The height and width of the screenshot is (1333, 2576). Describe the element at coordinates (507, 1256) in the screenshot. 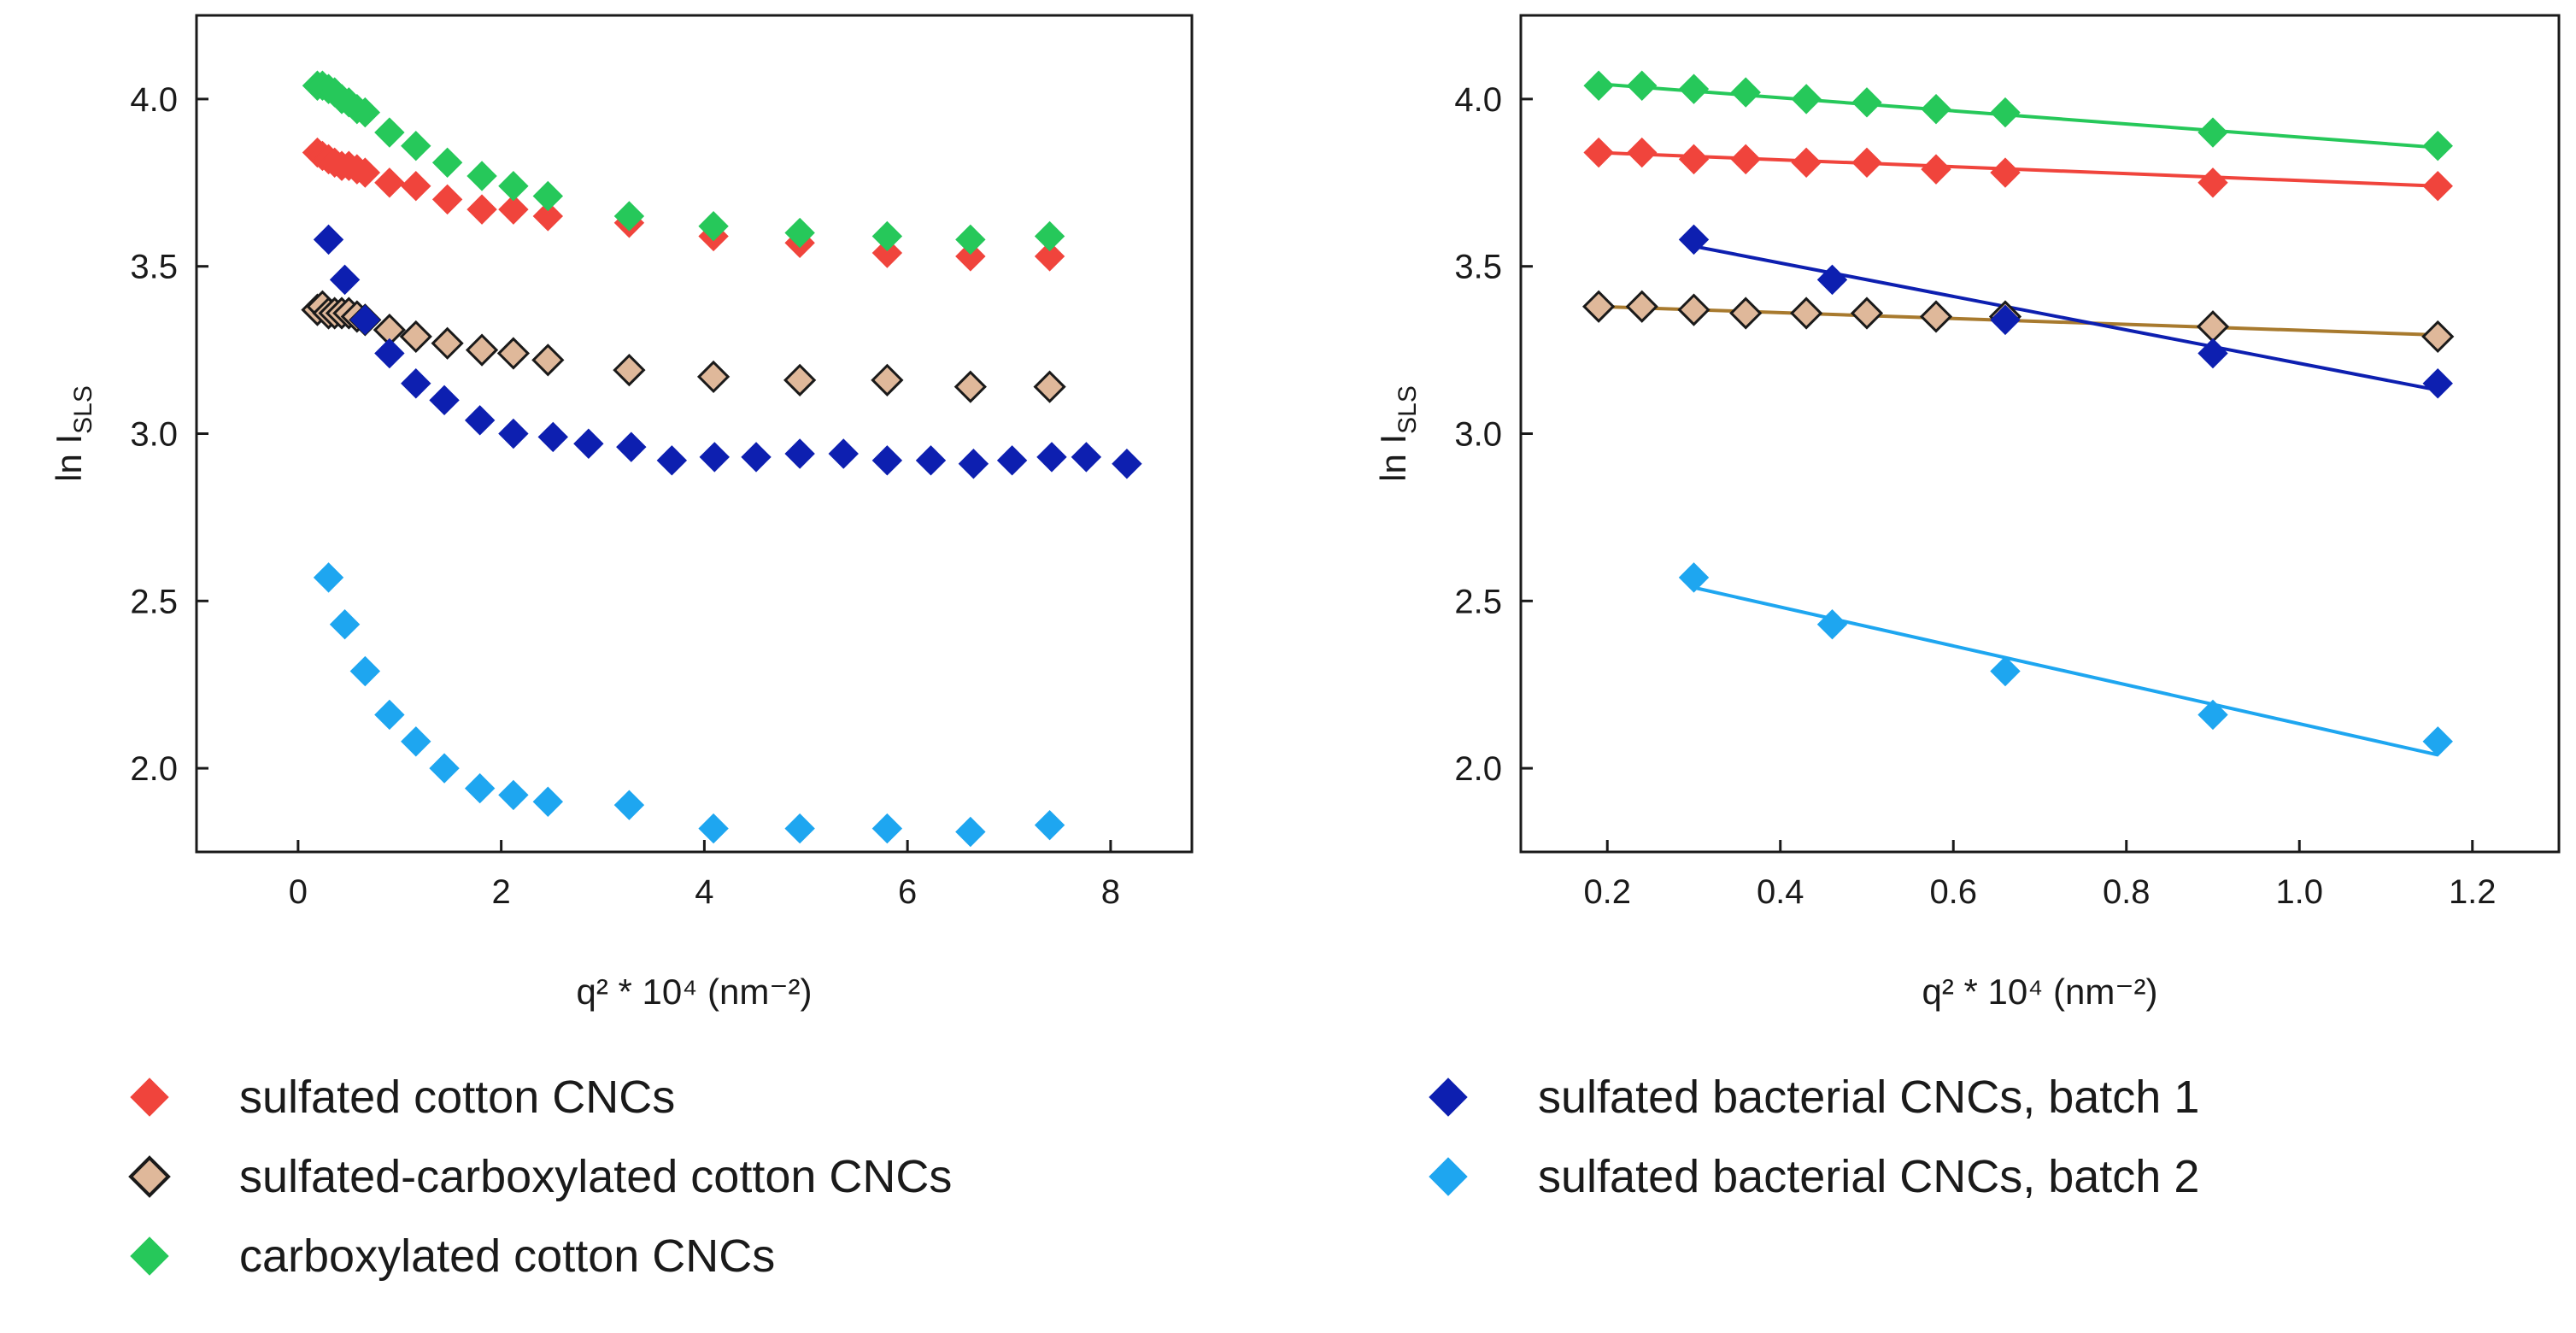

I see `legend-label-carboxylated: carboxylated cotton CNCs` at that location.